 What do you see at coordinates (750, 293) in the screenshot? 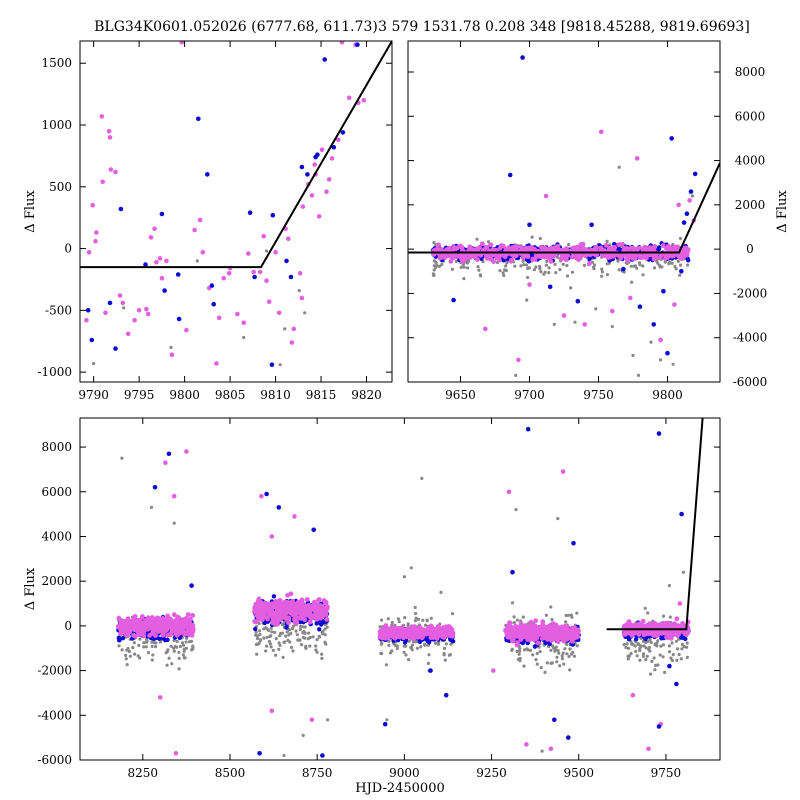
I see `y-tick-label: -2000` at bounding box center [750, 293].